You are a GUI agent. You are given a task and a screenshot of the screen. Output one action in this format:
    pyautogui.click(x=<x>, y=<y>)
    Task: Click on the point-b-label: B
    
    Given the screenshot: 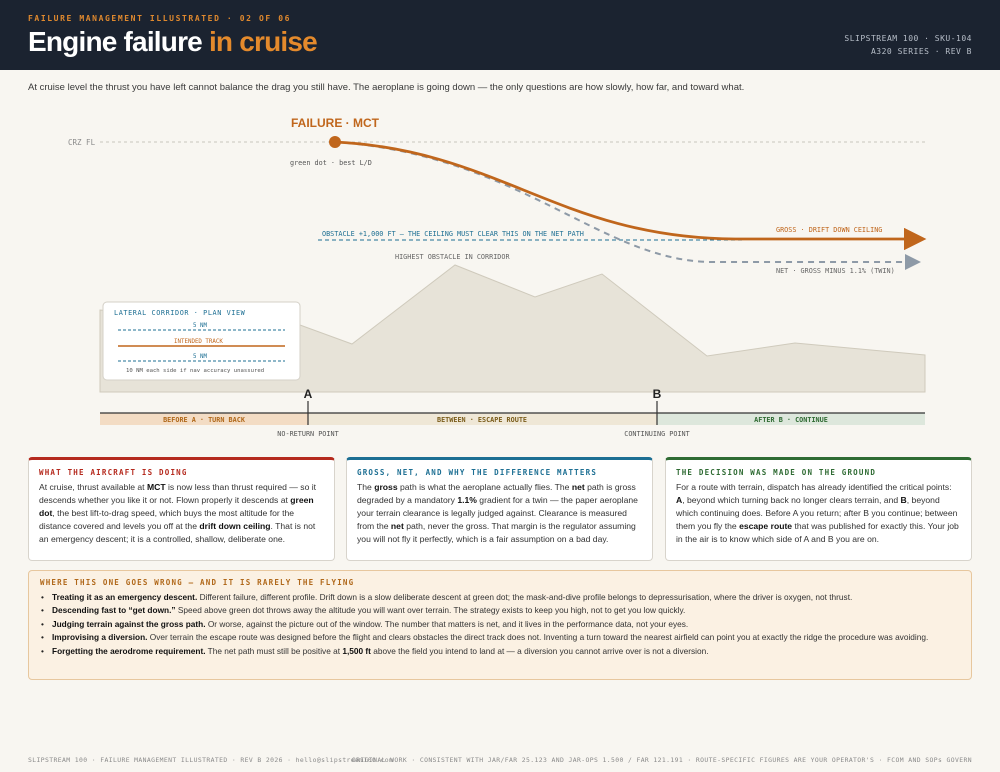 What is the action you would take?
    pyautogui.click(x=657, y=394)
    